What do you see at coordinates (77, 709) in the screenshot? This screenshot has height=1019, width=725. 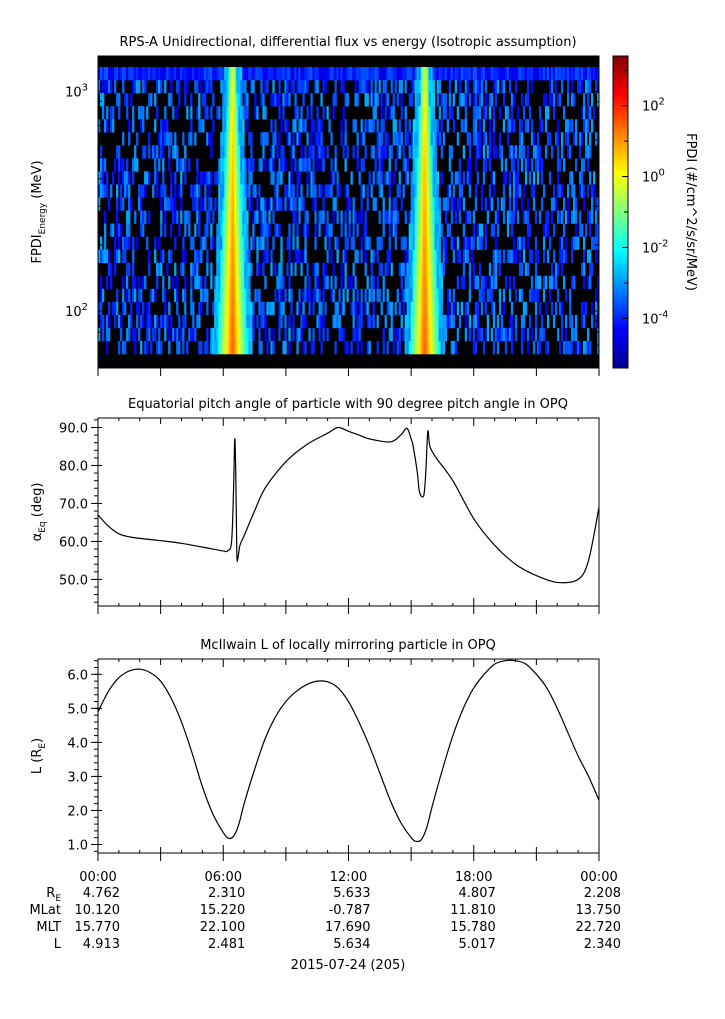 I see `ytick-label: 5.0` at bounding box center [77, 709].